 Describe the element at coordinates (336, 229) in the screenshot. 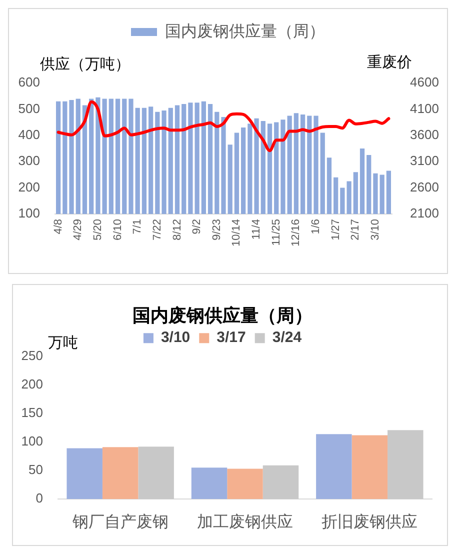

I see `x-tick-label: 1/27` at that location.